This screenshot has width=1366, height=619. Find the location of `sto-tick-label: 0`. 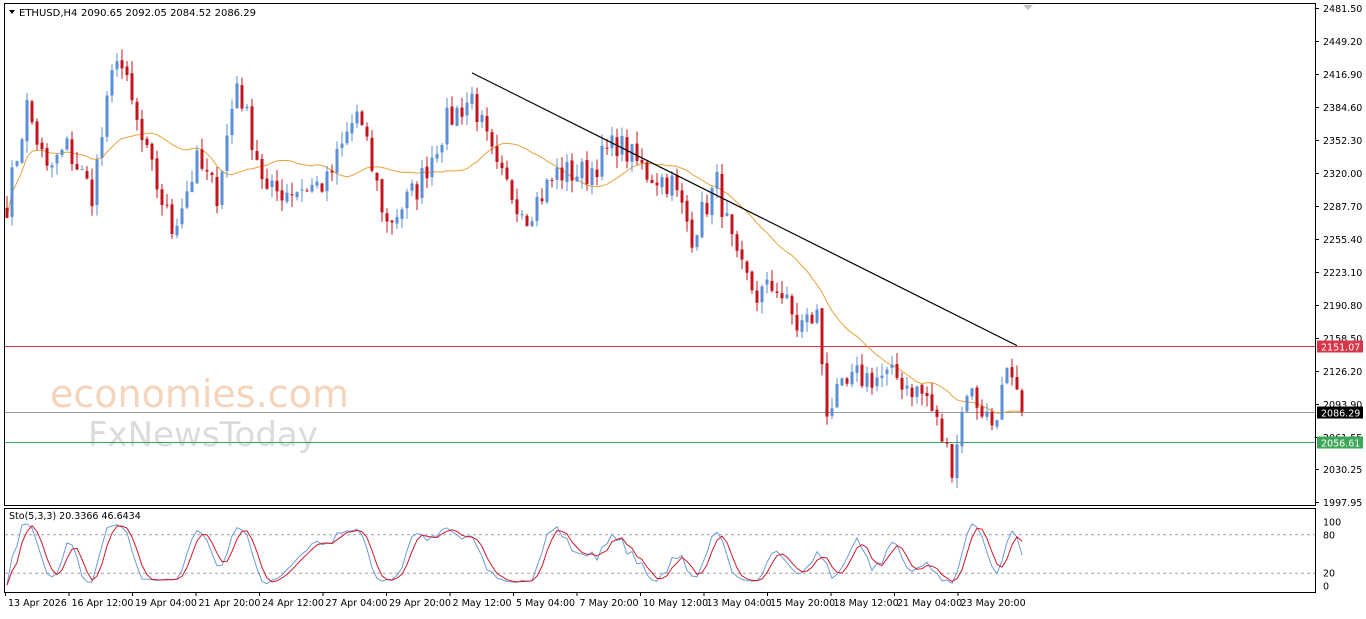

sto-tick-label: 0 is located at coordinates (1326, 587).